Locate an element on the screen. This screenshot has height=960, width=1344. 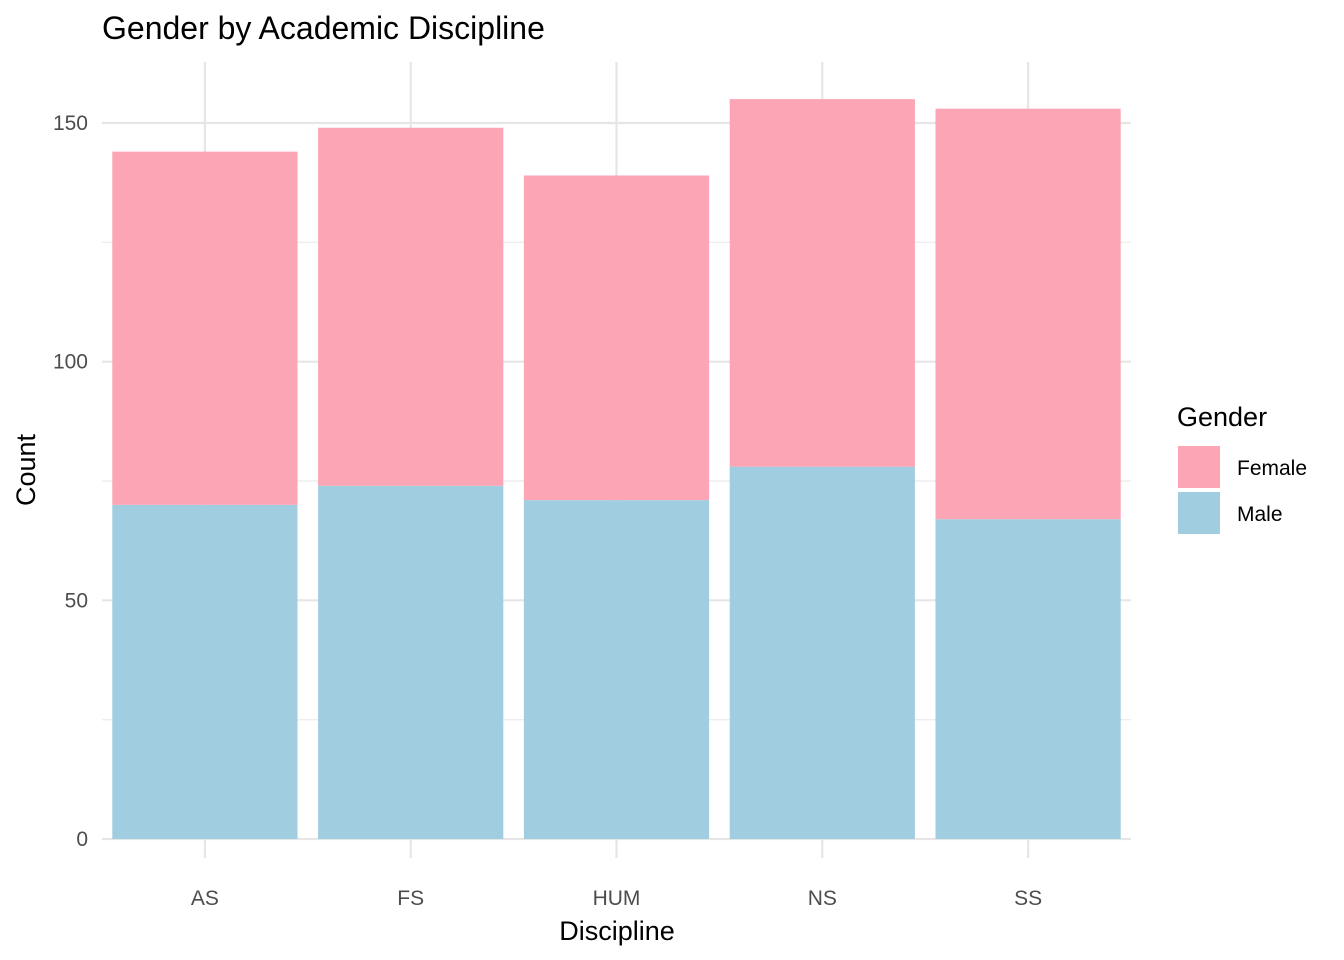
bar-male-ns is located at coordinates (822, 652).